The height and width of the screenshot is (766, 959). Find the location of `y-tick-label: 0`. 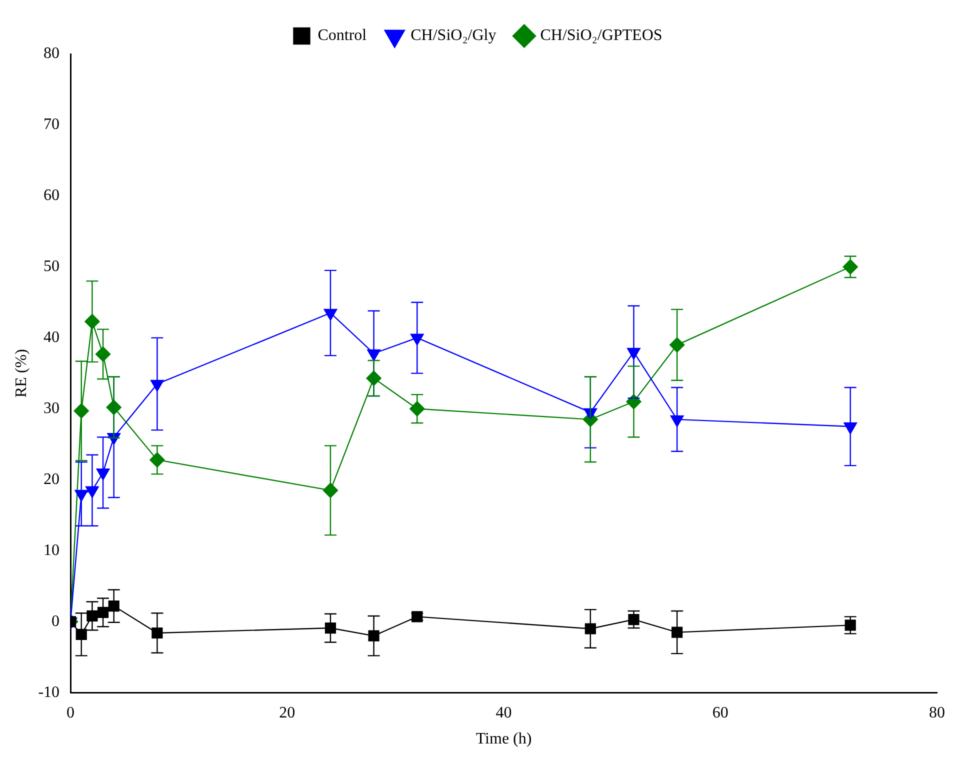

y-tick-label: 0 is located at coordinates (56, 621).